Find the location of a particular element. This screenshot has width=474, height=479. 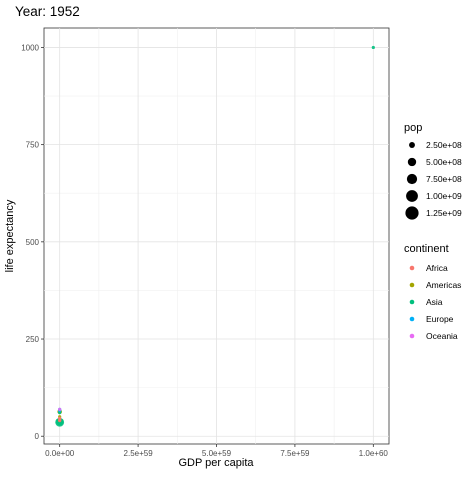

y-tick-label: 750 is located at coordinates (33, 145).